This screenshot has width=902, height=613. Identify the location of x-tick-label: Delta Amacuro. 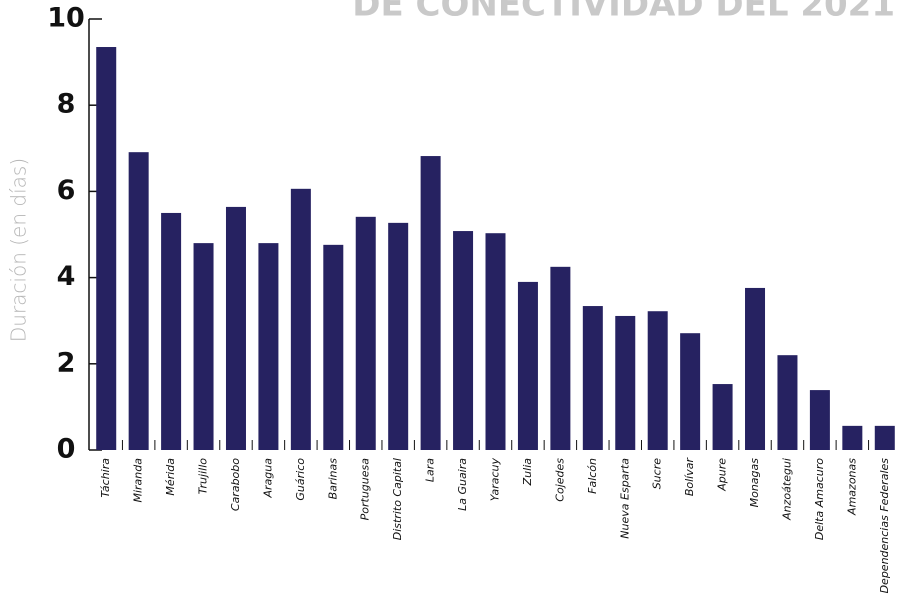
(819, 499).